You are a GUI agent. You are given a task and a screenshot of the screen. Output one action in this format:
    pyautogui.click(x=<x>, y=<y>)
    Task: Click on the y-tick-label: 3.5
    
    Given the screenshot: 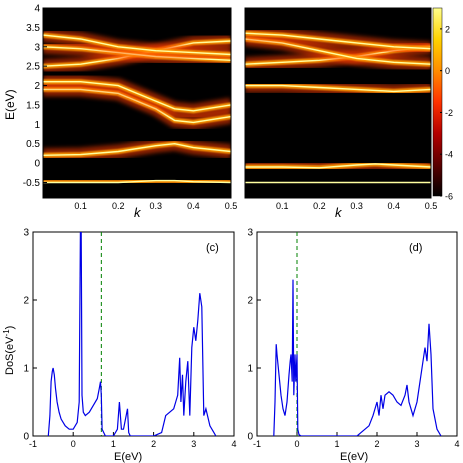 What is the action you would take?
    pyautogui.click(x=33, y=28)
    